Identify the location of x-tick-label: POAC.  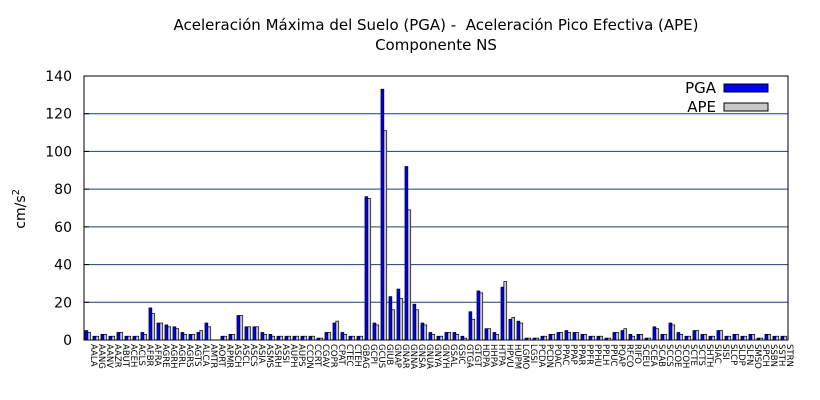
(557, 355).